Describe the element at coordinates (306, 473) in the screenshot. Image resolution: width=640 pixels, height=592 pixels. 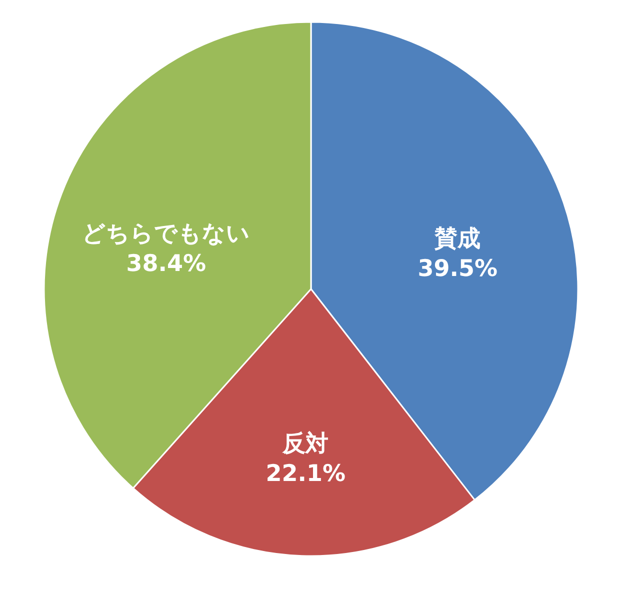
I see `data-label: 22.1%` at that location.